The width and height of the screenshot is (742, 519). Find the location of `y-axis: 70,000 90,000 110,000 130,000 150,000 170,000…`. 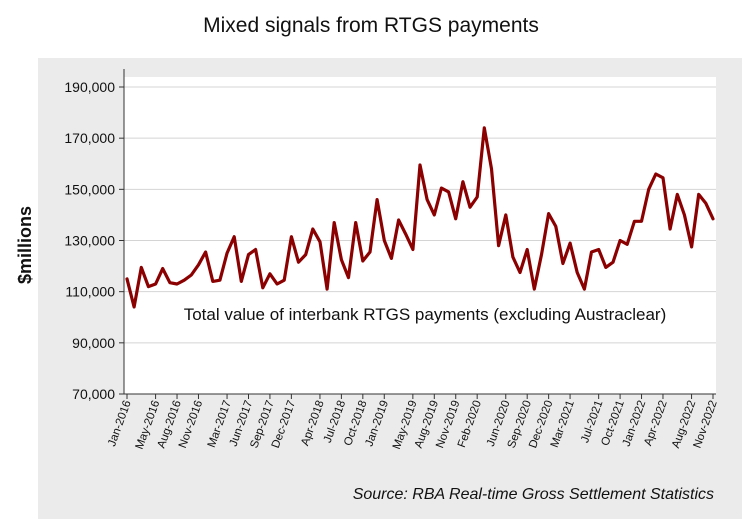

y-axis: 70,000 90,000 110,000 130,000 150,000 170,000… is located at coordinates (94, 235).